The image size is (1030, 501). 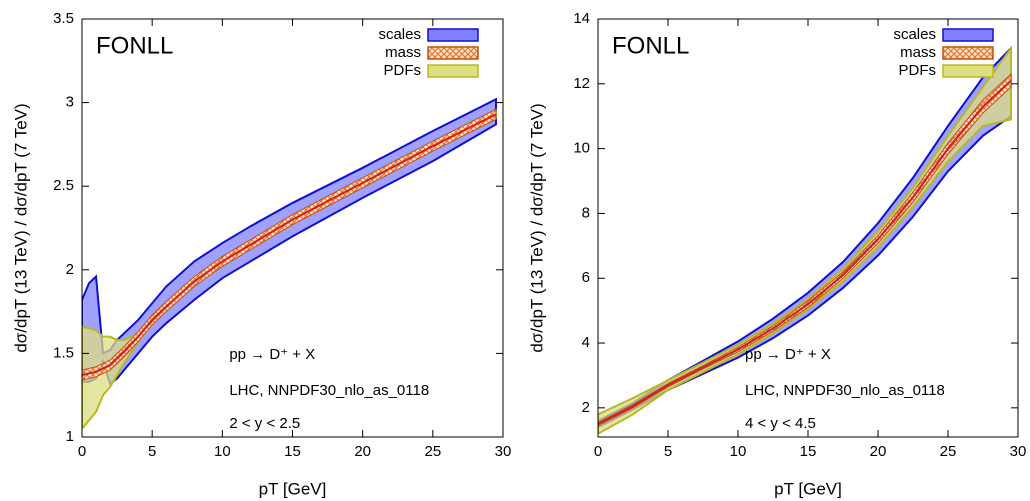 What do you see at coordinates (63, 185) in the screenshot?
I see `y-tick-label: 2.5` at bounding box center [63, 185].